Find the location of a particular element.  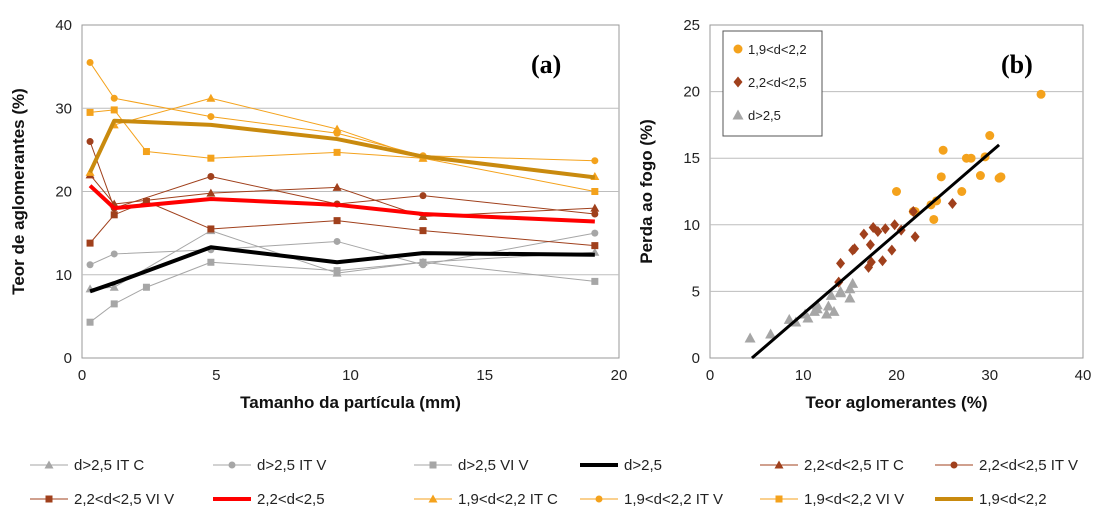

legend-item: 2,2<d<2,5 IT C is located at coordinates (832, 465).